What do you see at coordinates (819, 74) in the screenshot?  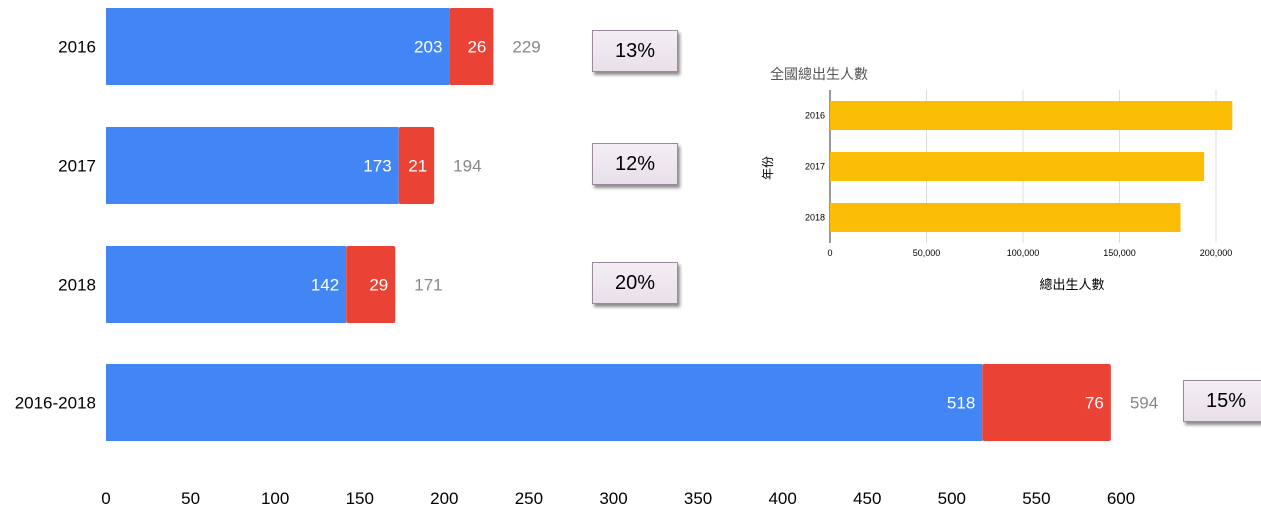 I see `inset-title: 全國總出生人數` at bounding box center [819, 74].